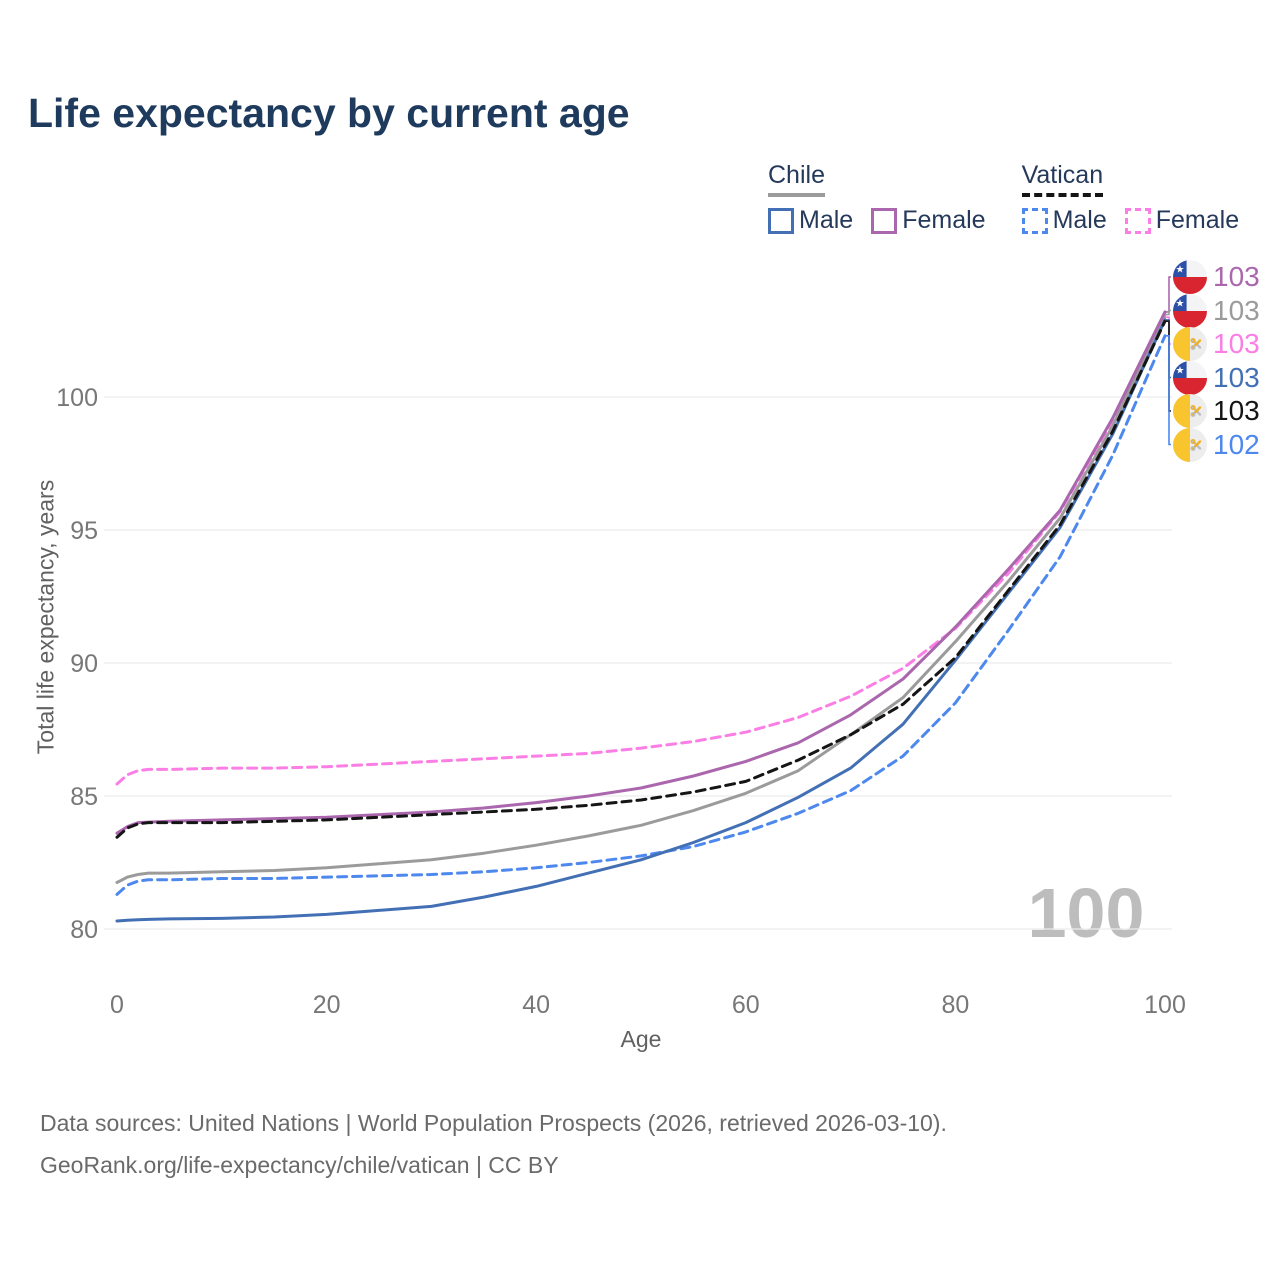 The image size is (1280, 1280). What do you see at coordinates (877, 198) in the screenshot?
I see `legend-group-chile: Chile Male Female` at bounding box center [877, 198].